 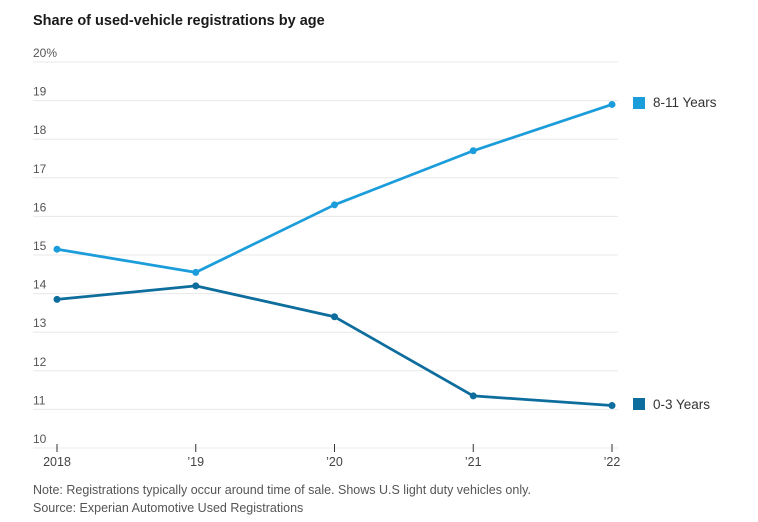 What do you see at coordinates (40, 92) in the screenshot?
I see `y-tick-label: 19` at bounding box center [40, 92].